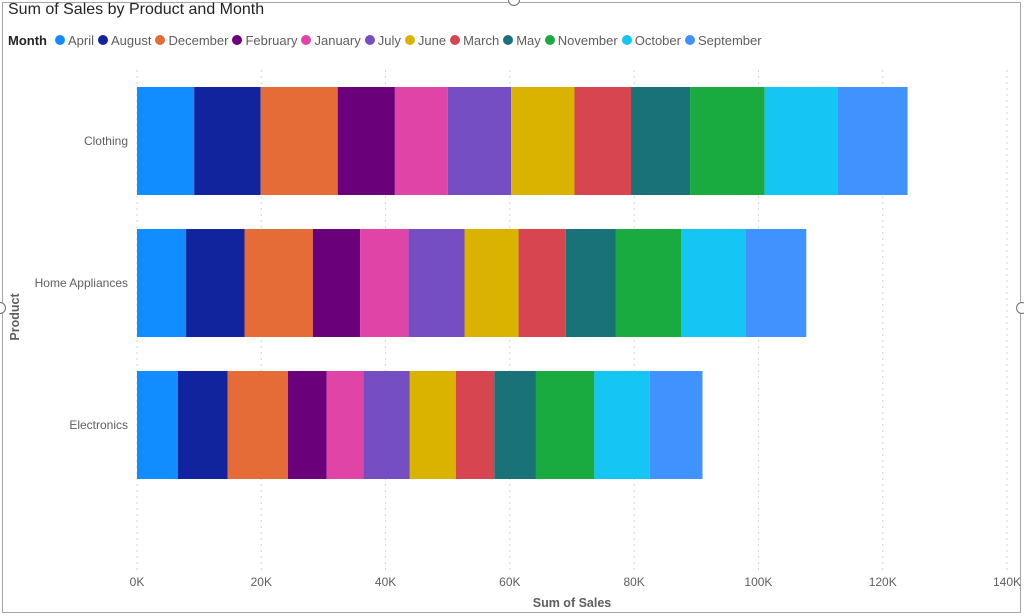  I want to click on bar-segment: Home Appliances – May: 8000, so click(590, 283).